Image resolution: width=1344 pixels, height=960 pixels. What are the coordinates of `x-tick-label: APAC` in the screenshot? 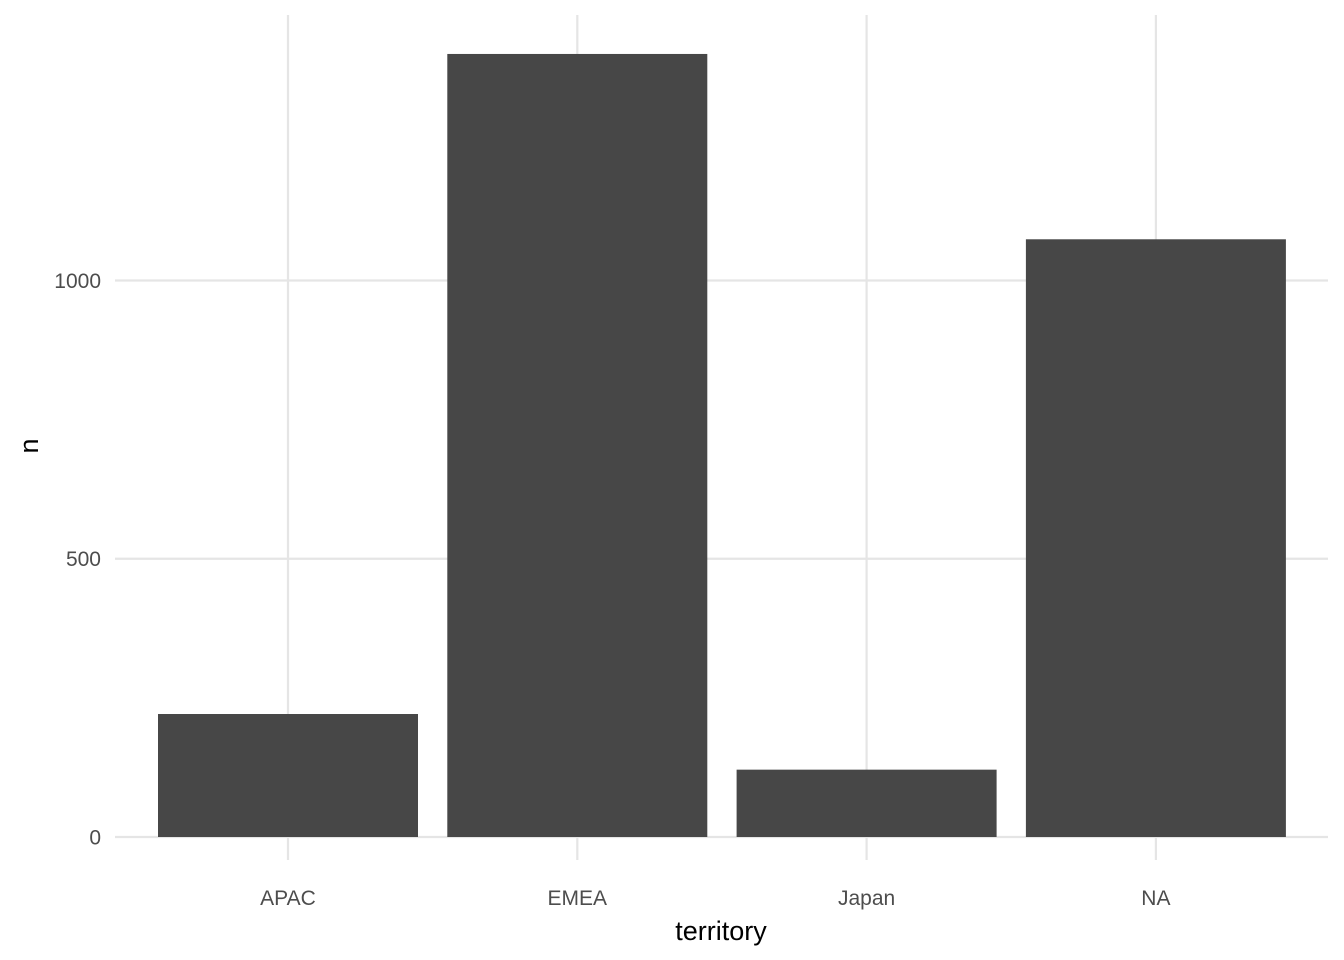 It's located at (288, 898).